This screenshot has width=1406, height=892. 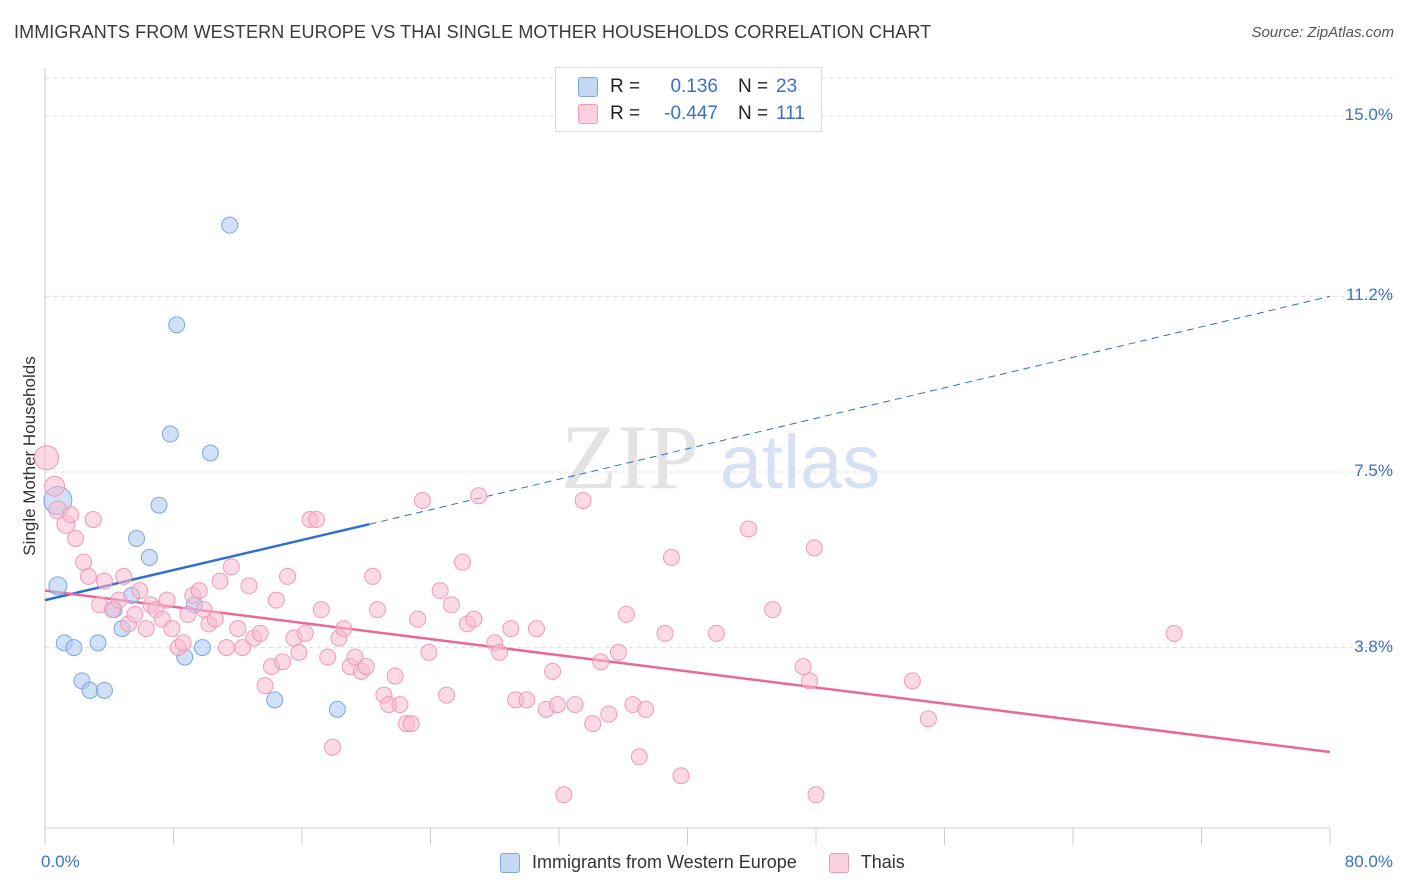 I want to click on legend-r-value: -0.447, so click(x=691, y=113).